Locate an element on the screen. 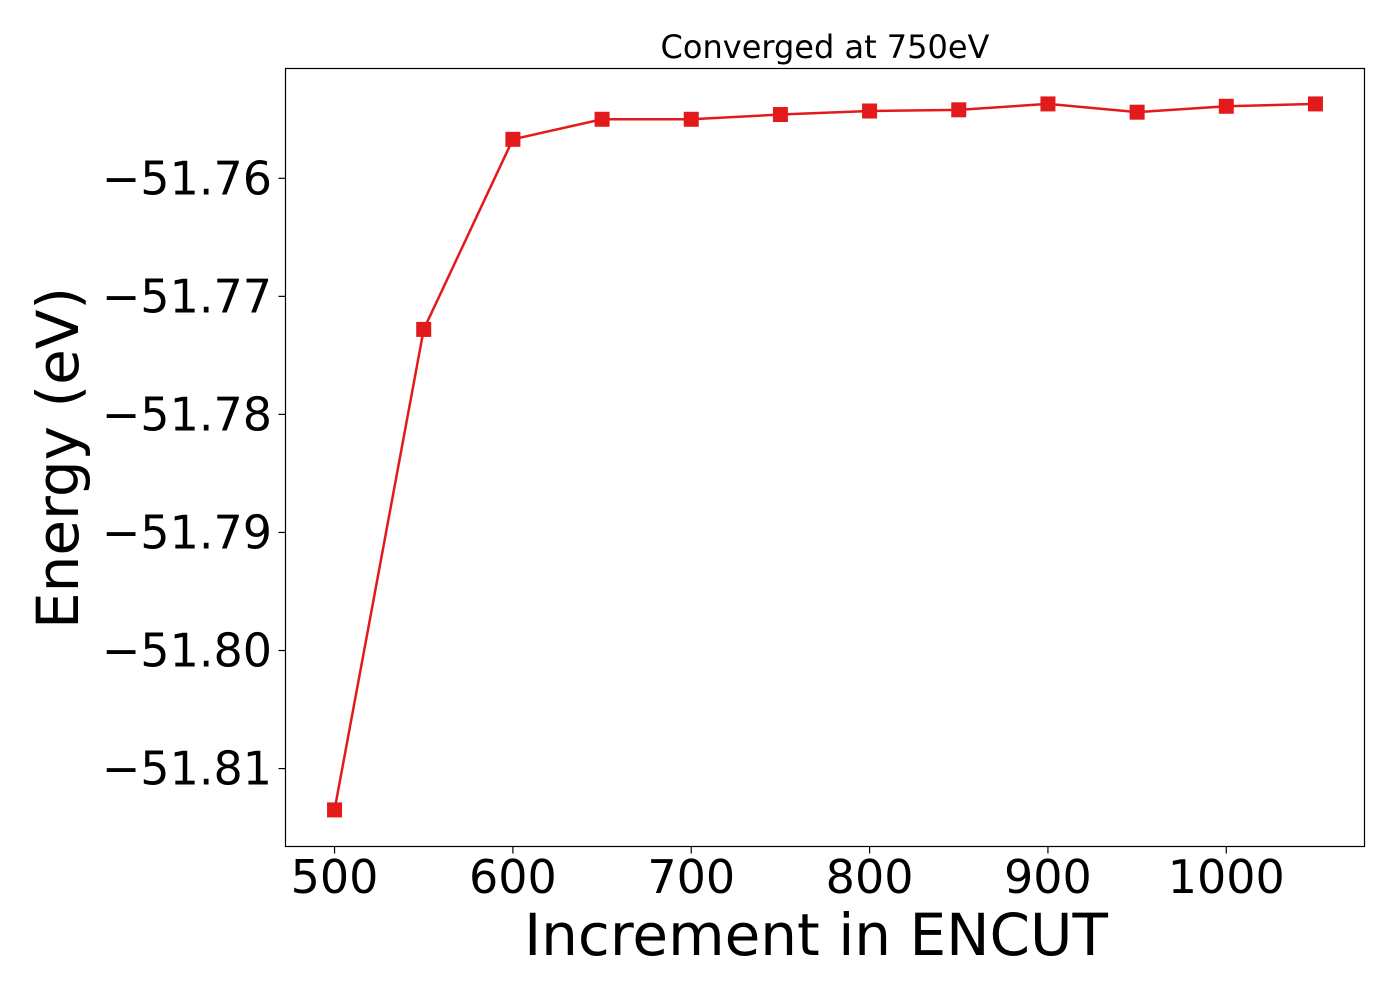 The height and width of the screenshot is (1000, 1400). x-tick-label: 500 is located at coordinates (335, 877).